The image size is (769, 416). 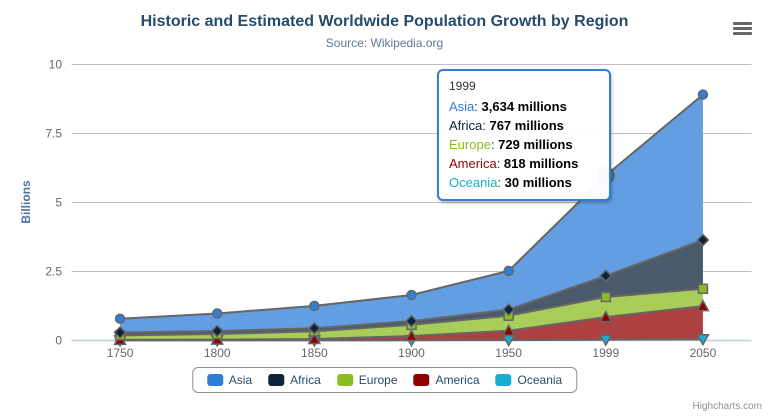 I want to click on hamburger-icon, so click(x=742, y=28).